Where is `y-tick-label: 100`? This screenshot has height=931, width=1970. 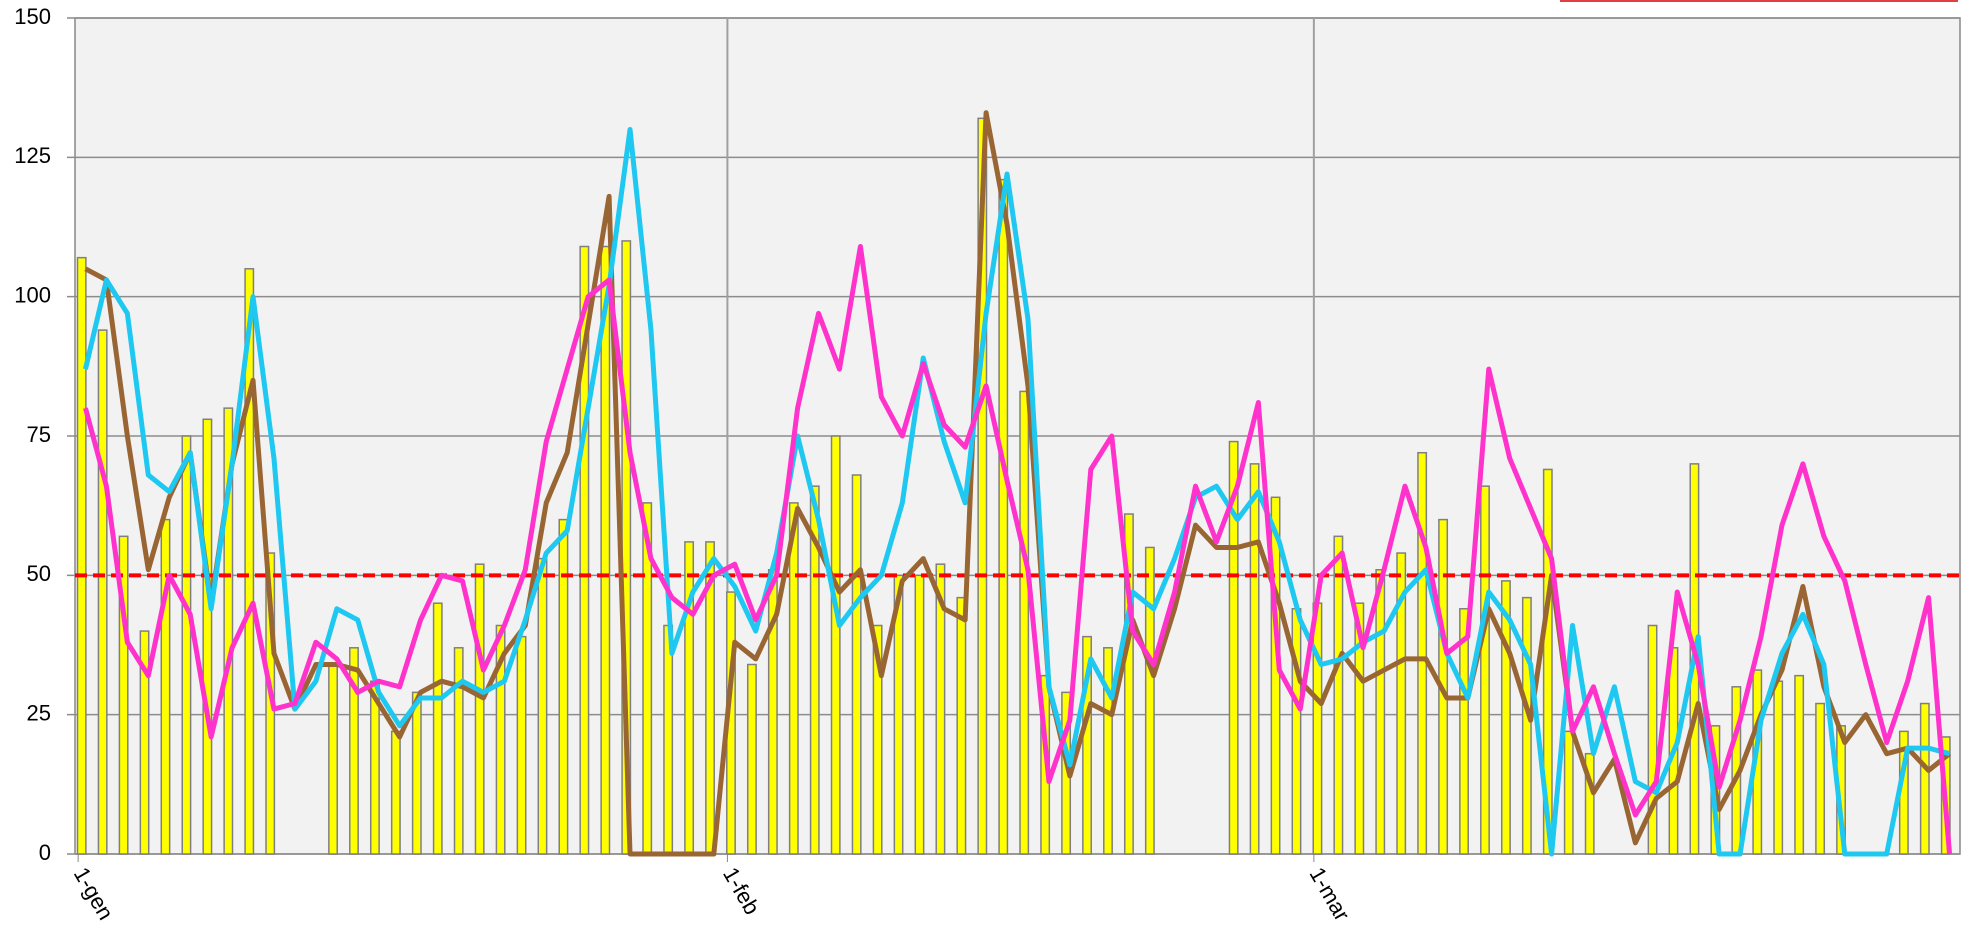
y-tick-label: 100 is located at coordinates (32, 294).